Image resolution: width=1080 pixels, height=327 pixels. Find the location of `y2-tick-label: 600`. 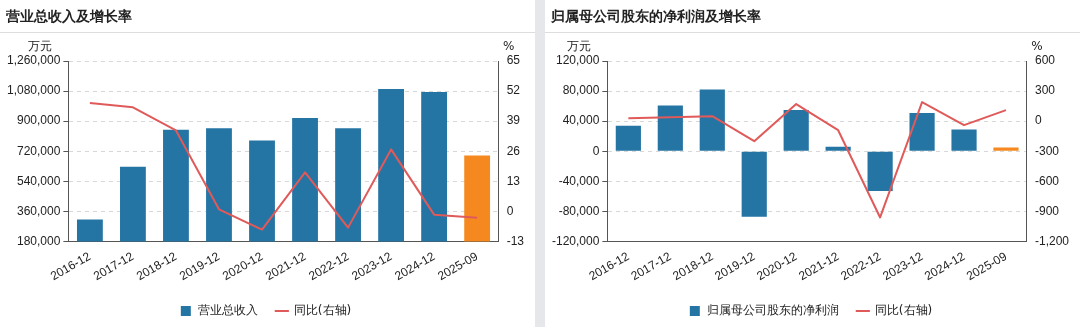

y2-tick-label: 600 is located at coordinates (1045, 60).